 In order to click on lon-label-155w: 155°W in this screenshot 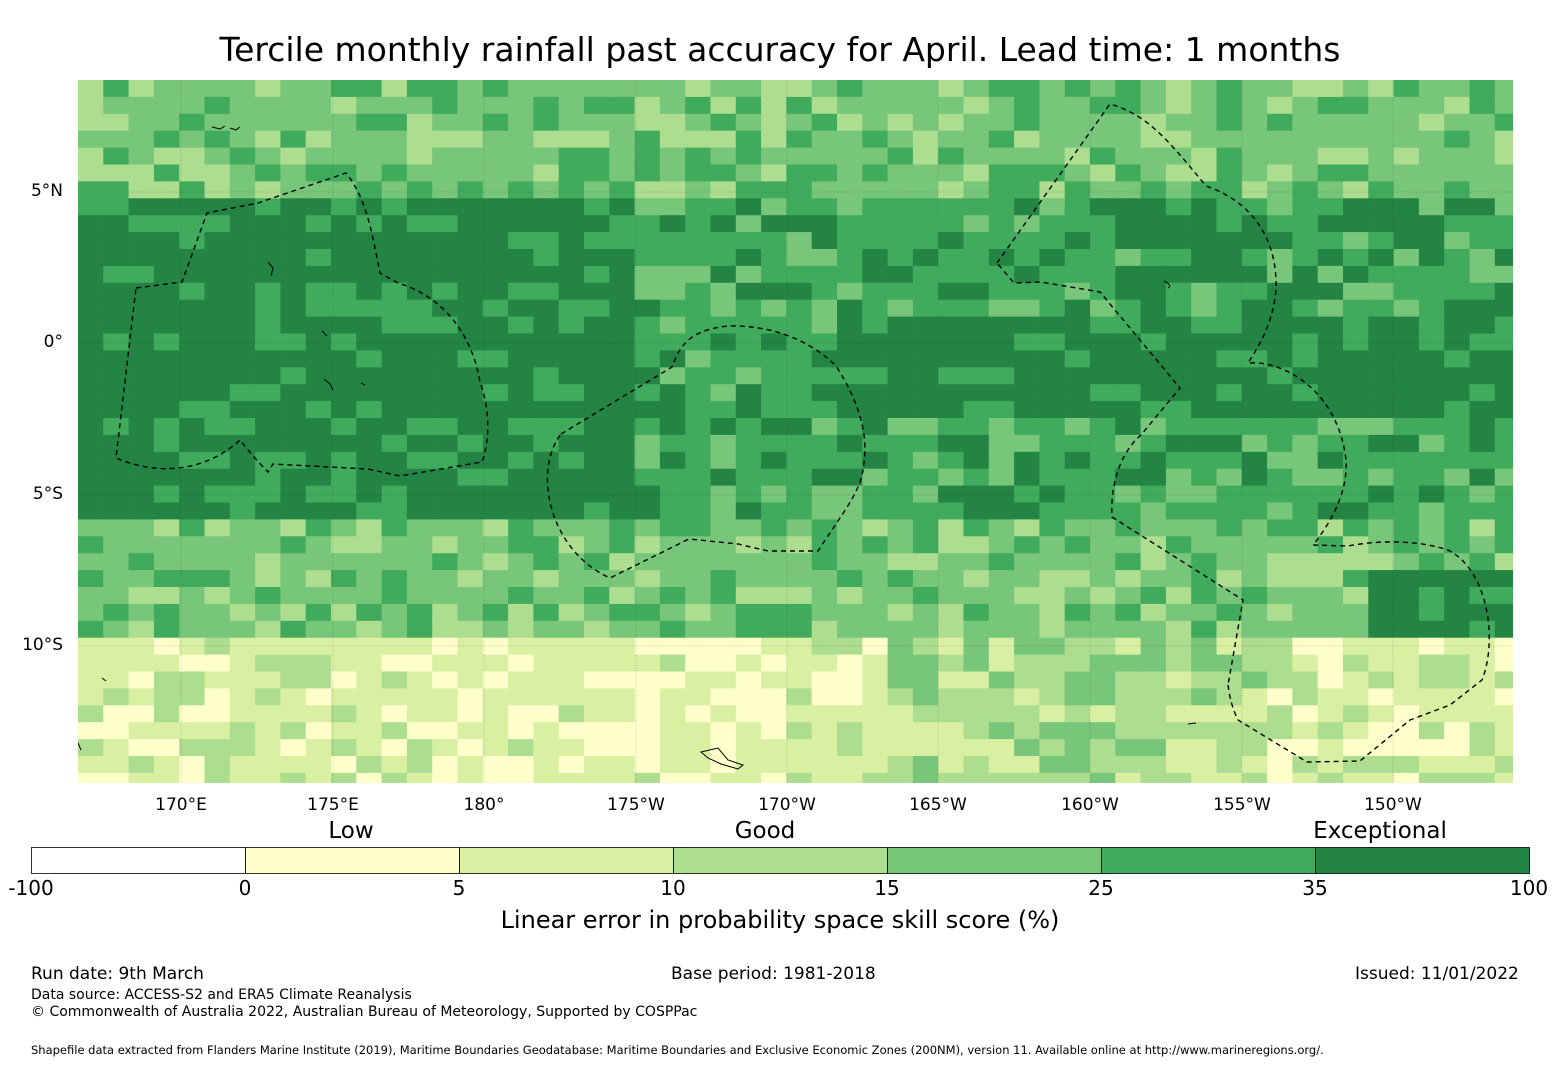, I will do `click(1242, 805)`.